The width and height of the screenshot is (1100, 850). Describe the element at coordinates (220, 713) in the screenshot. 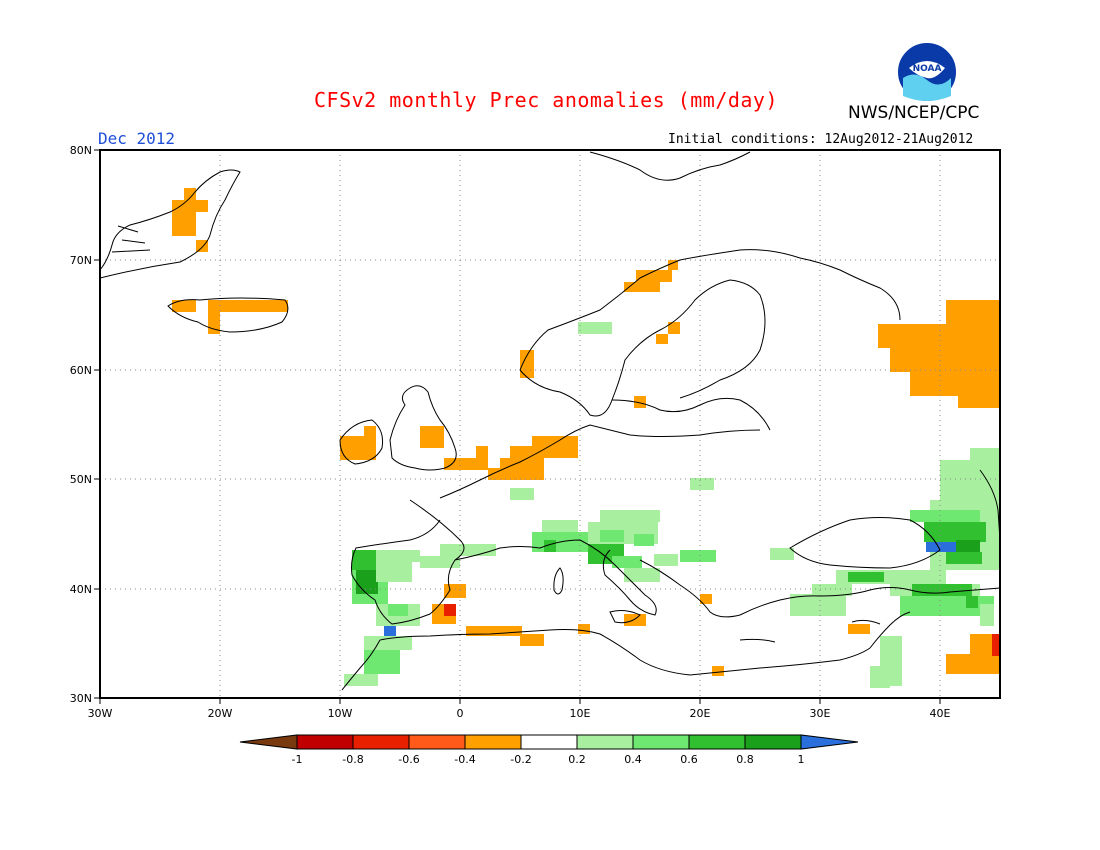

I see `lon-label: 20W` at that location.